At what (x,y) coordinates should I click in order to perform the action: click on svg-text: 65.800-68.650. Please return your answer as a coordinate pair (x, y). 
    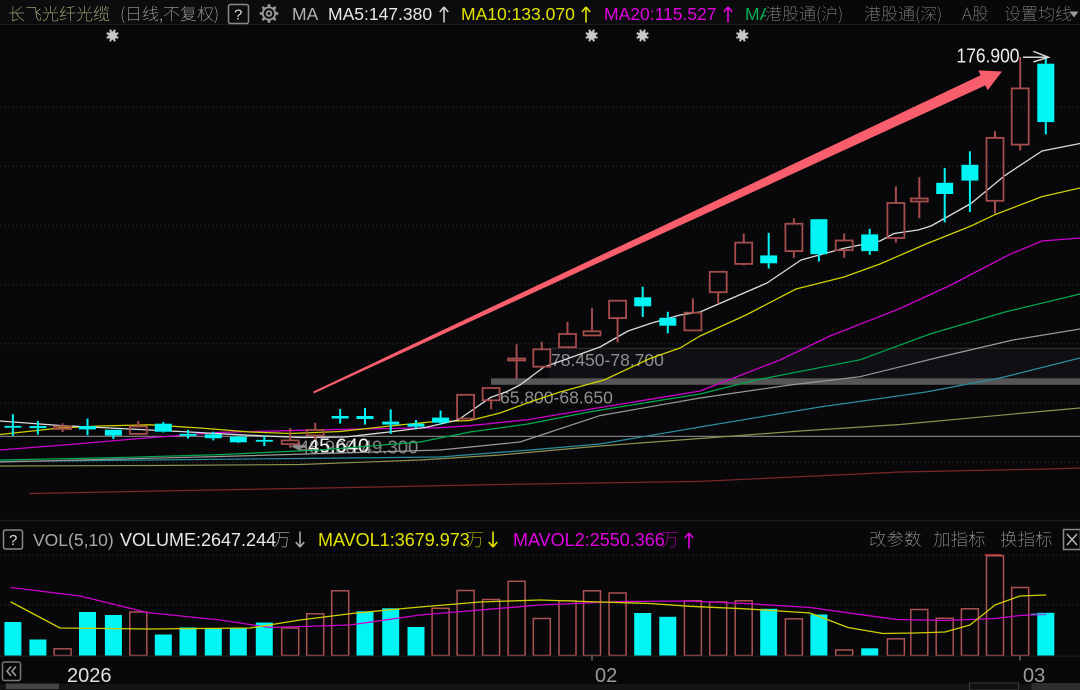
    Looking at the image, I should click on (556, 398).